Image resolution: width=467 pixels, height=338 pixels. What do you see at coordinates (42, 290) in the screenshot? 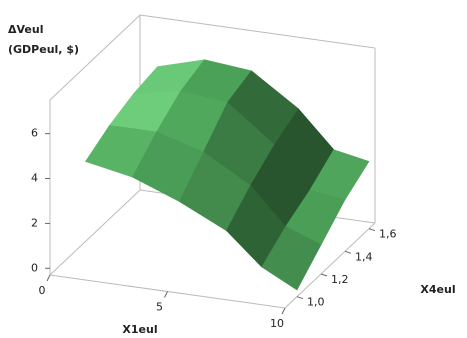
I see `x-tick-label: 0` at bounding box center [42, 290].